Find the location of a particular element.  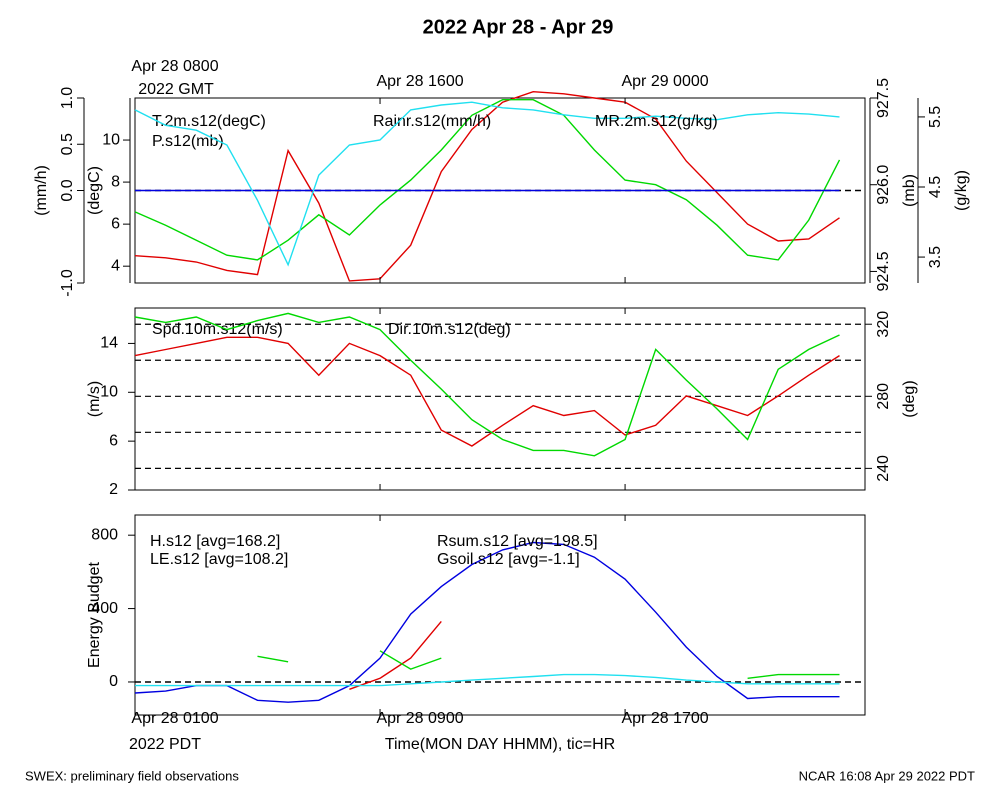

legend-label: Rainr.s12(mm/h) is located at coordinates (432, 121).